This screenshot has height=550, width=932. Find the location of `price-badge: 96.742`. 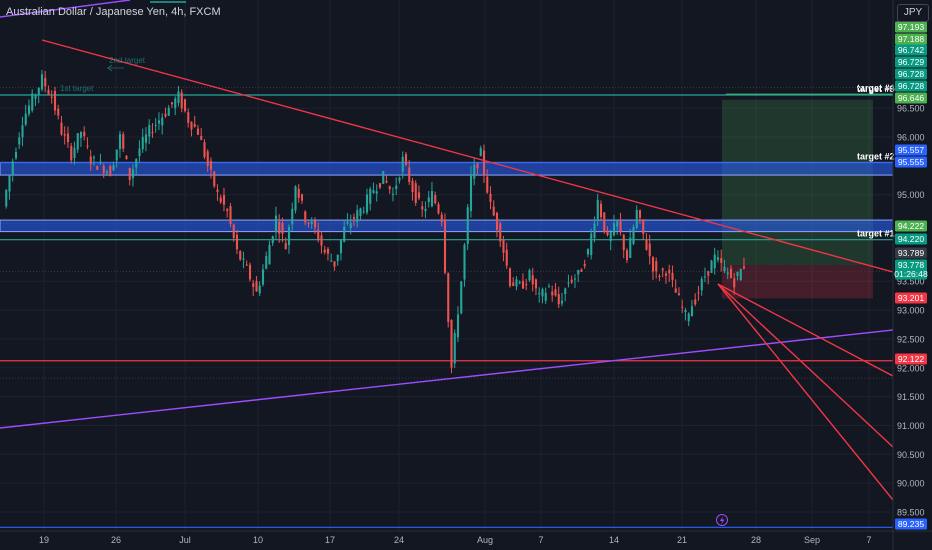

price-badge: 96.742 is located at coordinates (911, 50).